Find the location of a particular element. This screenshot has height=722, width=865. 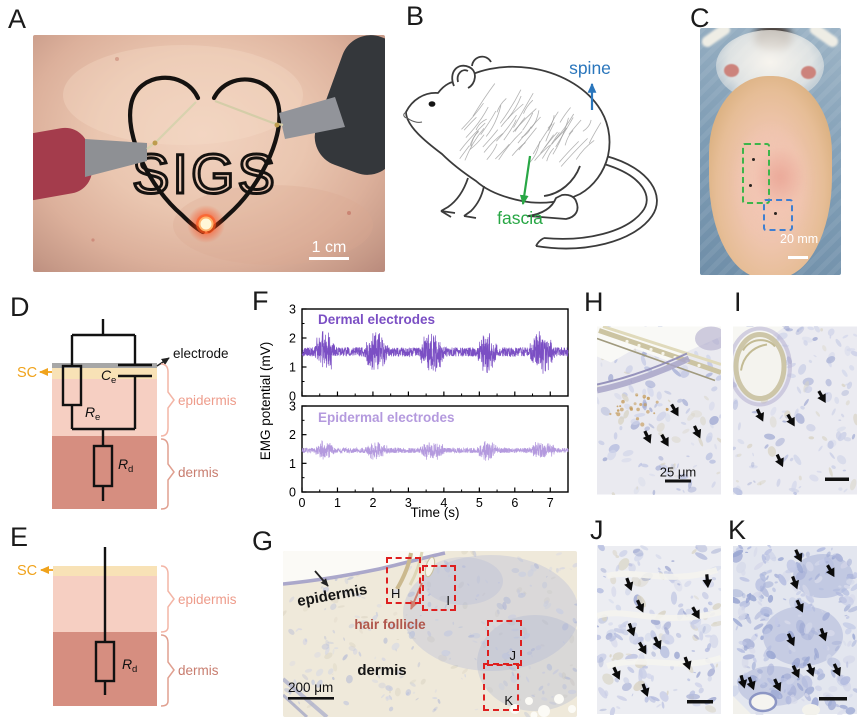

x-tick-label: 3 is located at coordinates (408, 503).